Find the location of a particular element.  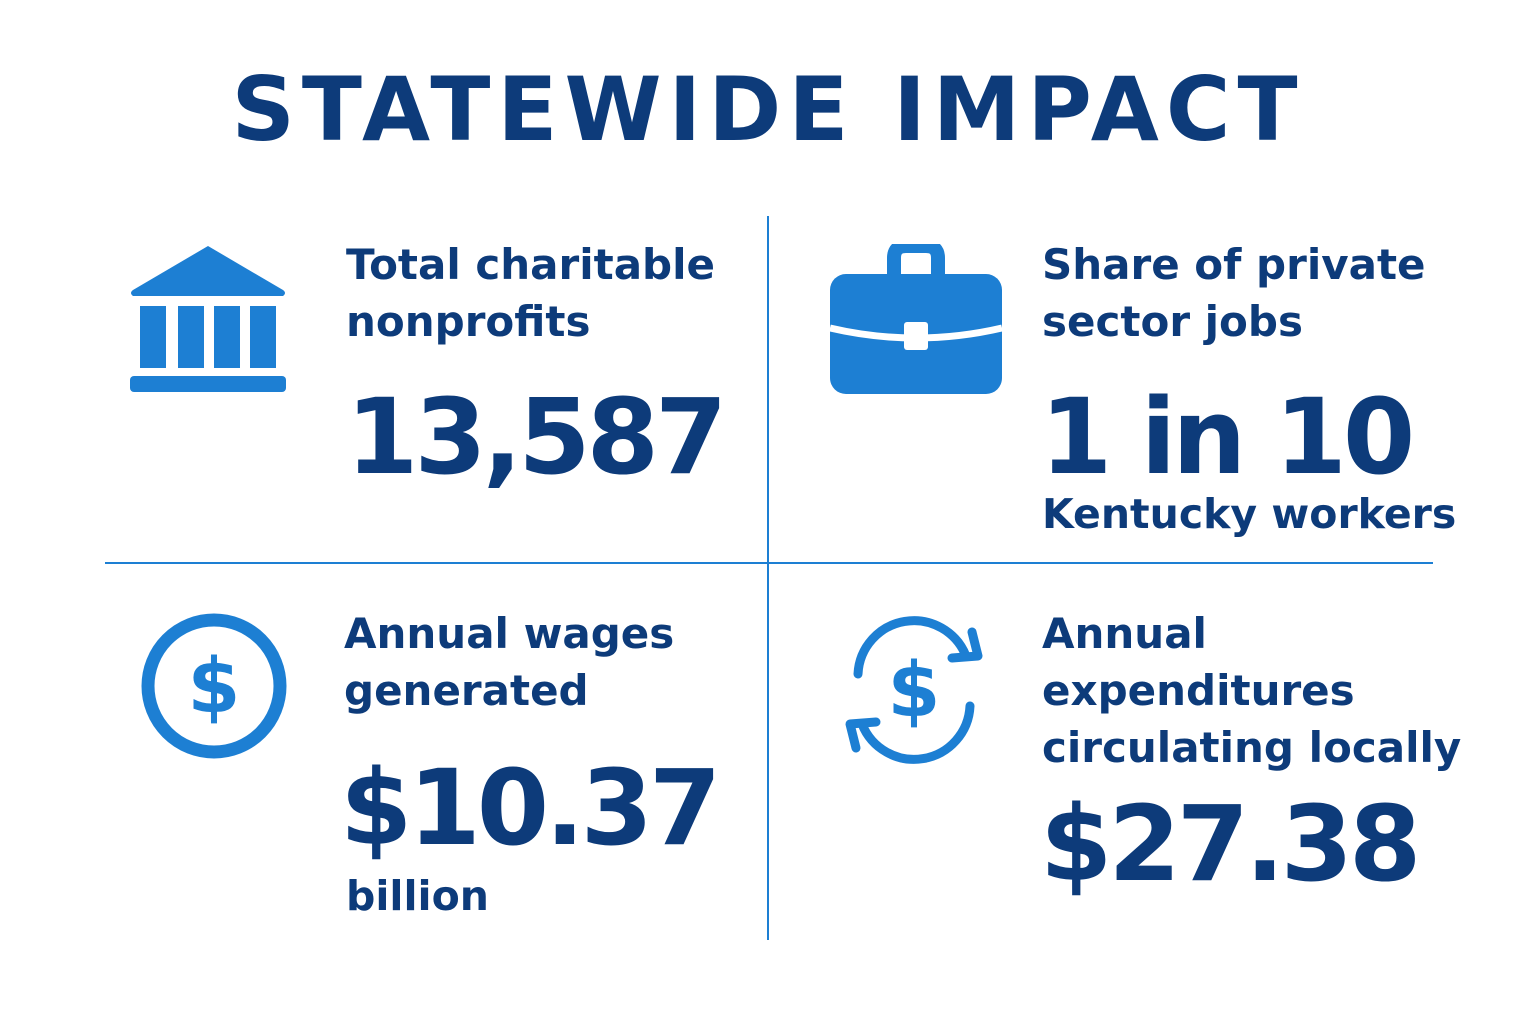

private-jobs-subtext: Kentucky workers is located at coordinates (1249, 514).